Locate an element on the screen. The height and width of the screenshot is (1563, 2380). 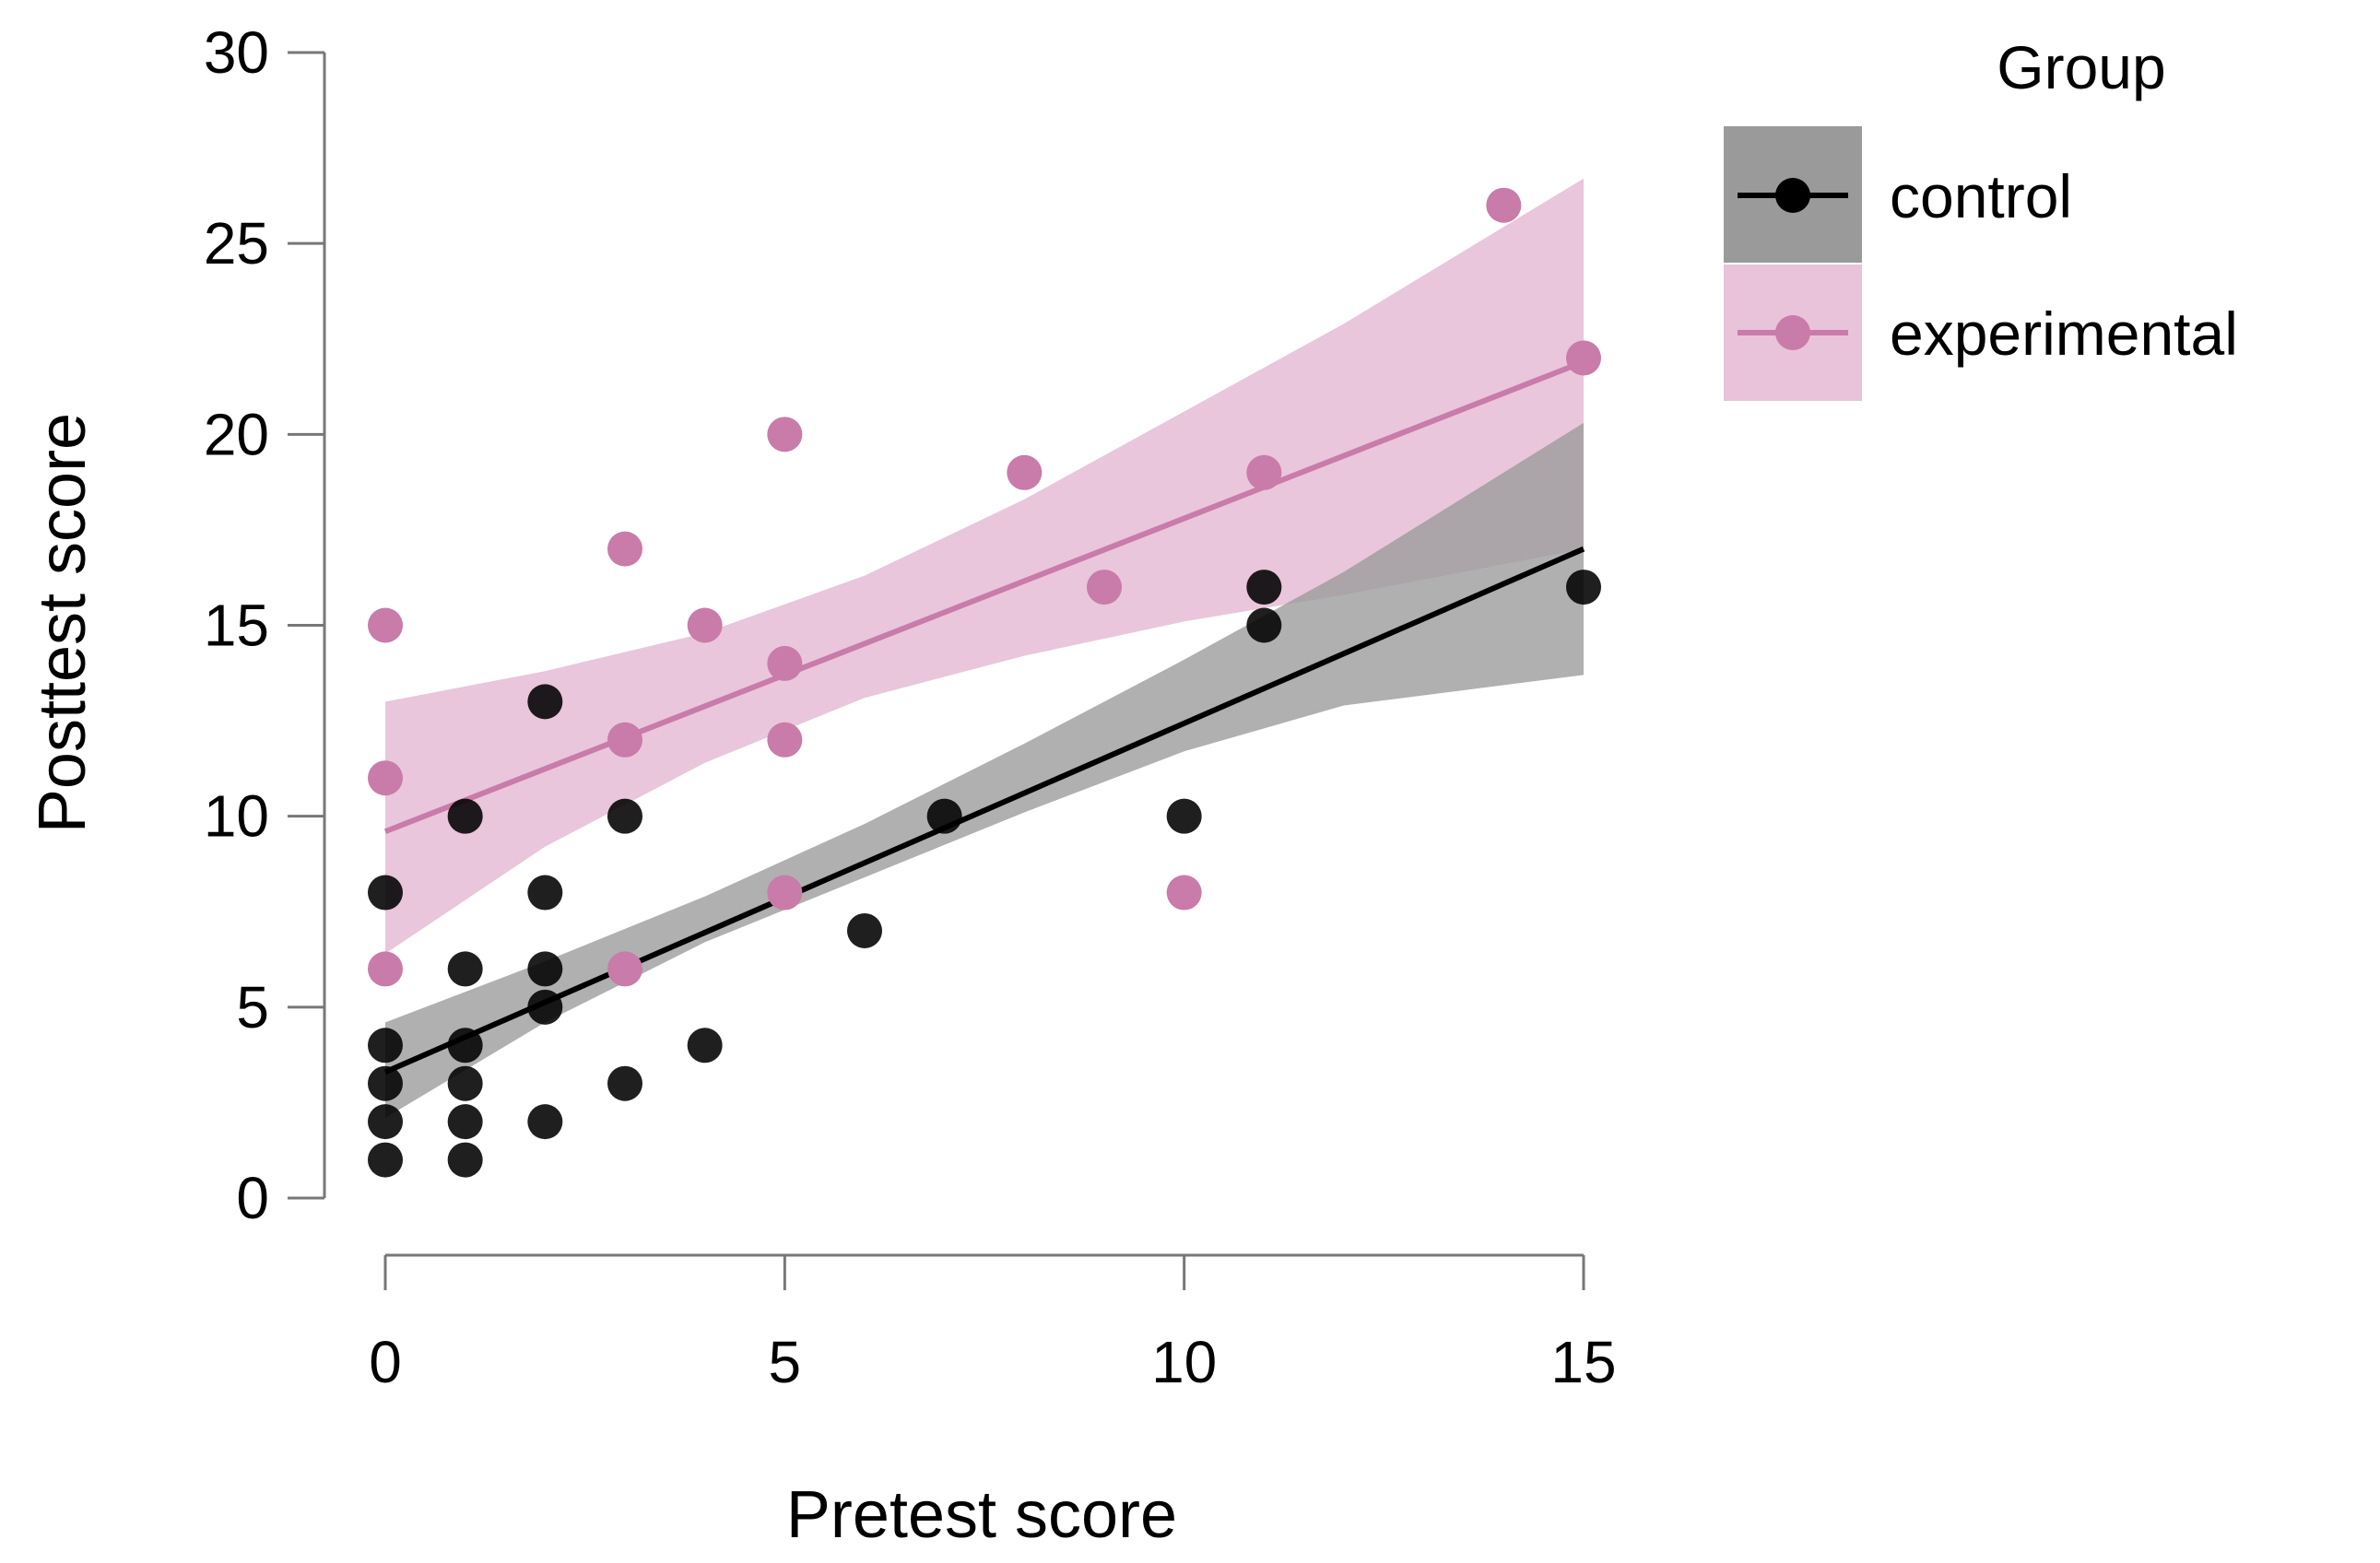
legend-label-experimental: experimental is located at coordinates (2064, 334).